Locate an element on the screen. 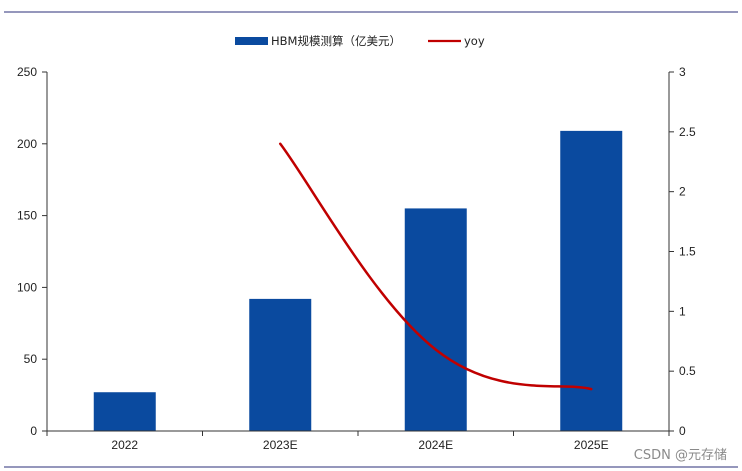 This screenshot has width=742, height=471. left-tick-label: 200 is located at coordinates (27, 144).